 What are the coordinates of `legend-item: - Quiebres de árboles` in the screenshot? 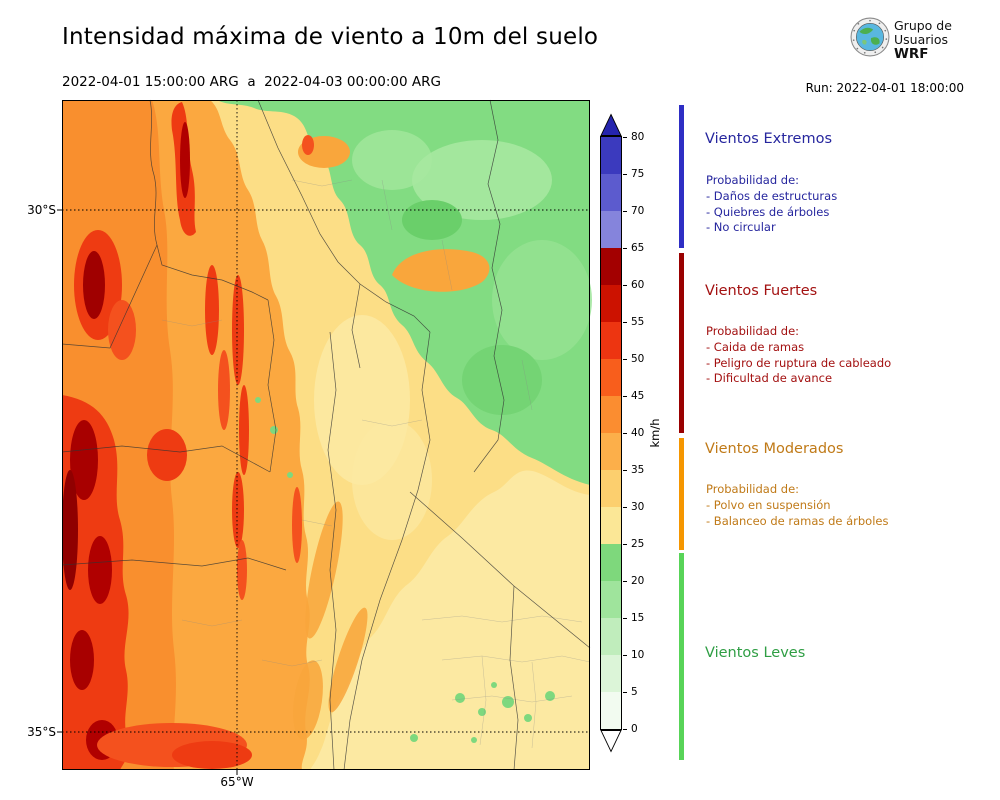 It's located at (768, 211).